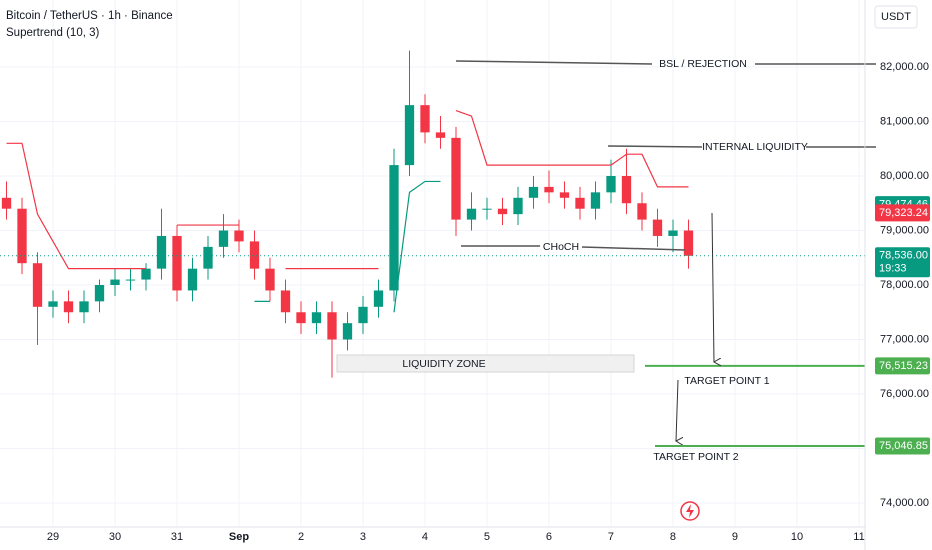 Image resolution: width=932 pixels, height=550 pixels. What do you see at coordinates (904, 285) in the screenshot?
I see `y-tick-label: 78,000.00` at bounding box center [904, 285].